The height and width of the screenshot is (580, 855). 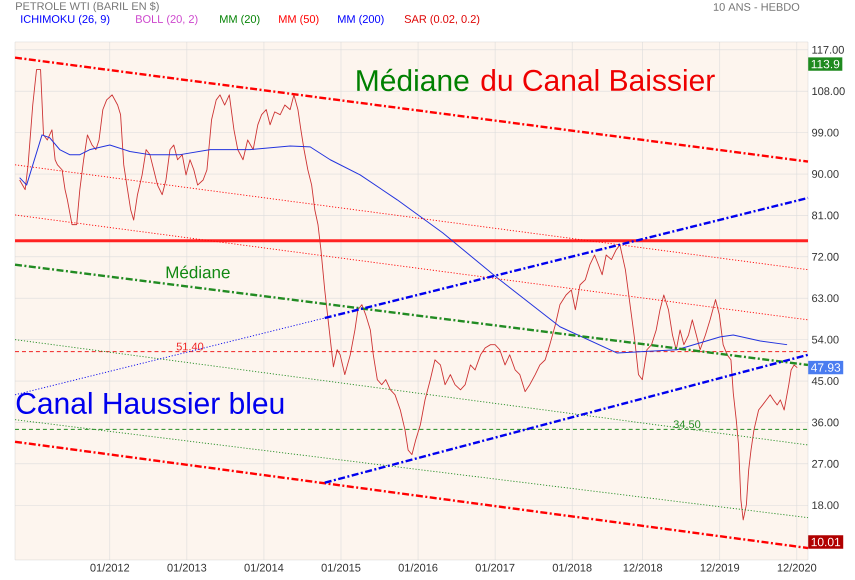 What do you see at coordinates (442, 20) in the screenshot?
I see `text: SAR (0.02, 0.2)` at bounding box center [442, 20].